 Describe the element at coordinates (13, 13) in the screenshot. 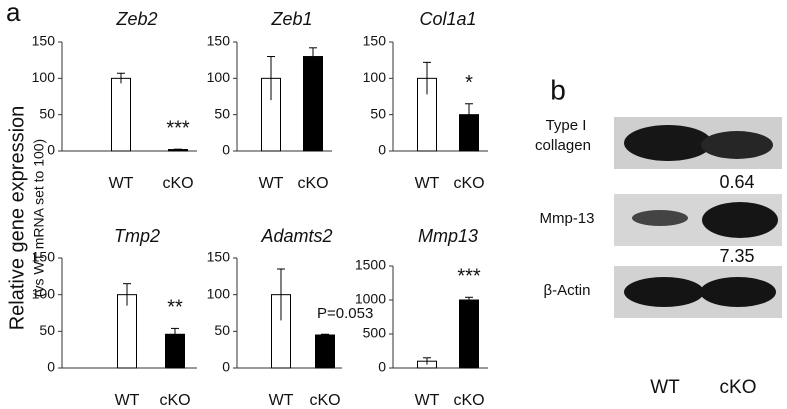

I see `panel-label: a` at that location.